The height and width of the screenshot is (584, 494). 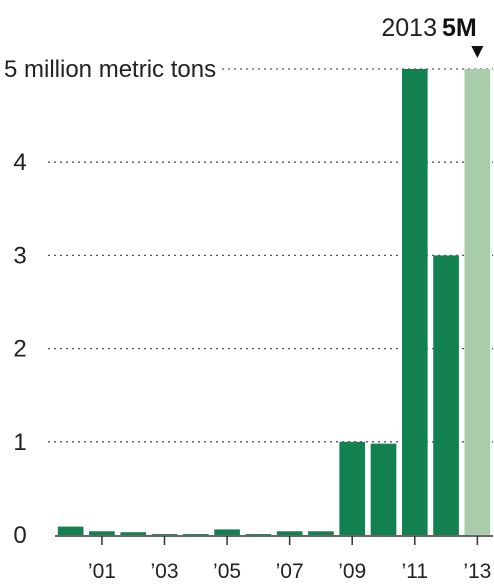 I want to click on x-tick-label: ’13, so click(x=477, y=571).